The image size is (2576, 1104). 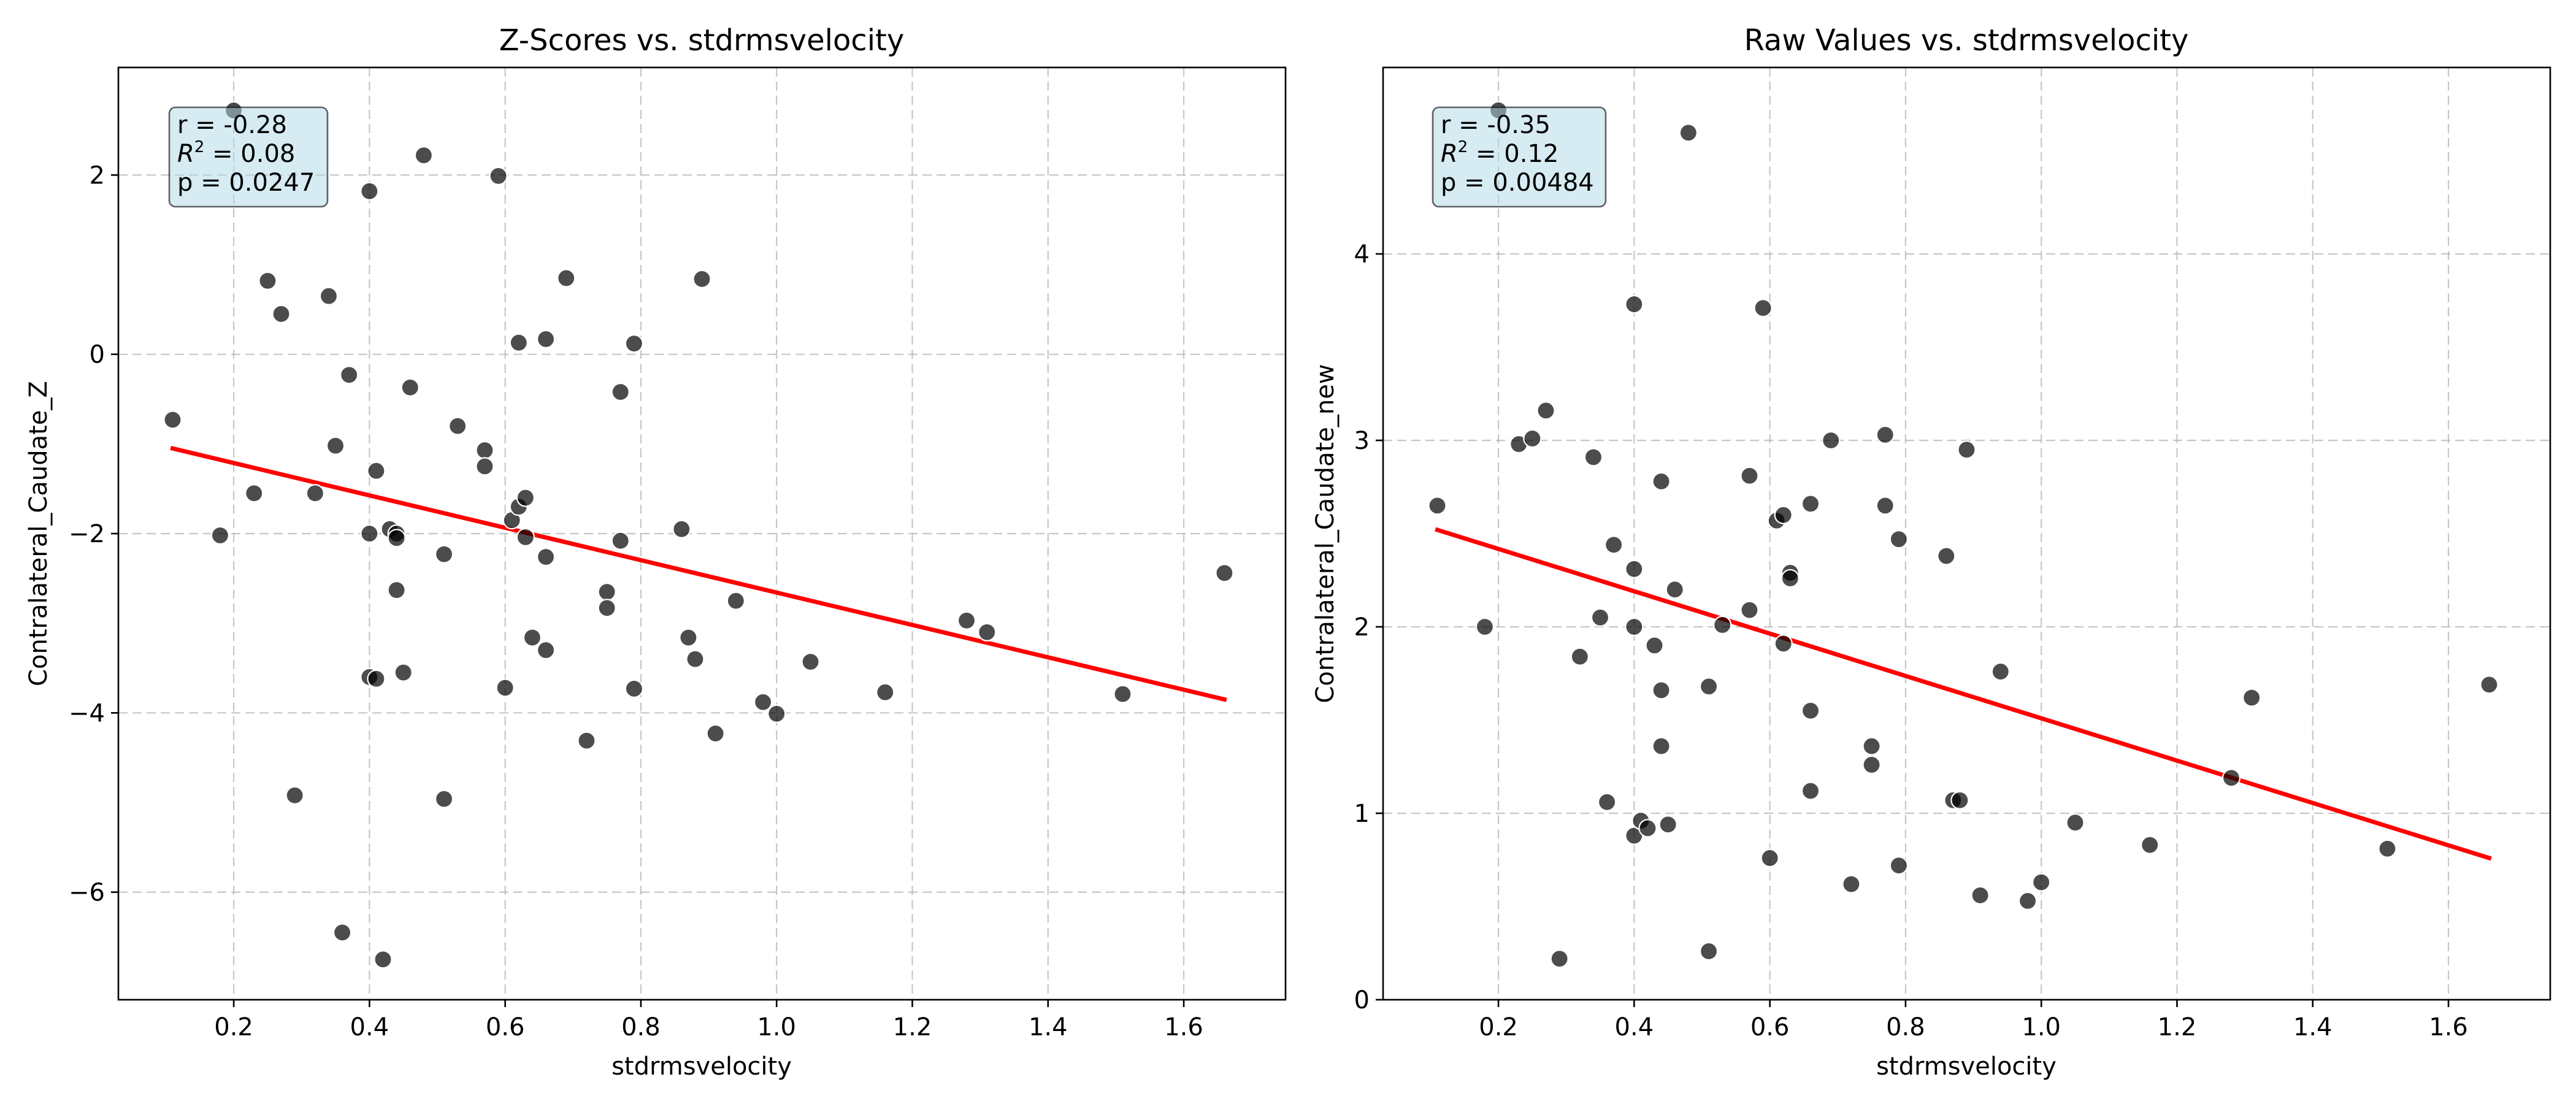 I want to click on stat-r-squared: R2 = 0.08, so click(x=236, y=153).